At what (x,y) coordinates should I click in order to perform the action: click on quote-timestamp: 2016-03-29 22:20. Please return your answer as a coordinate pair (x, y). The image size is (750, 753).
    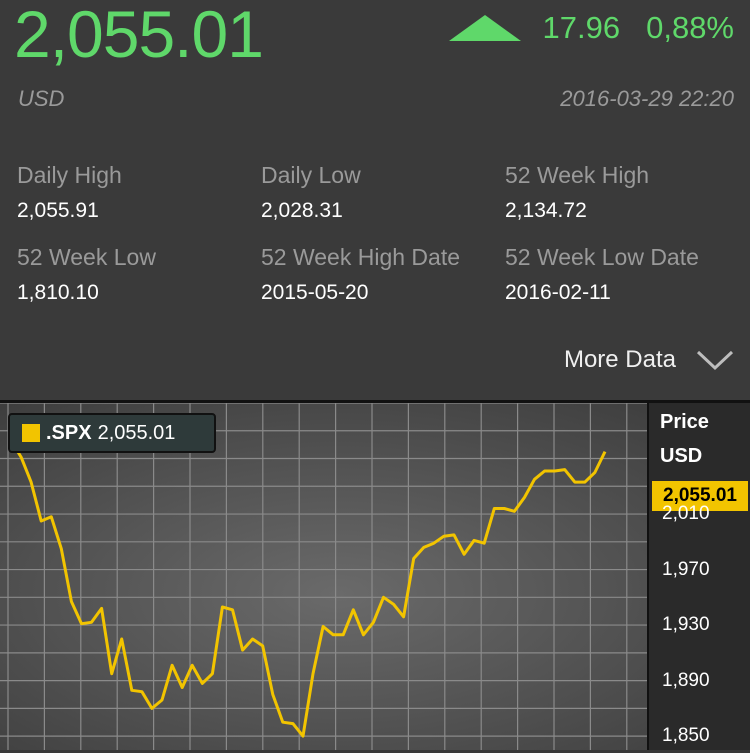
    Looking at the image, I should click on (647, 98).